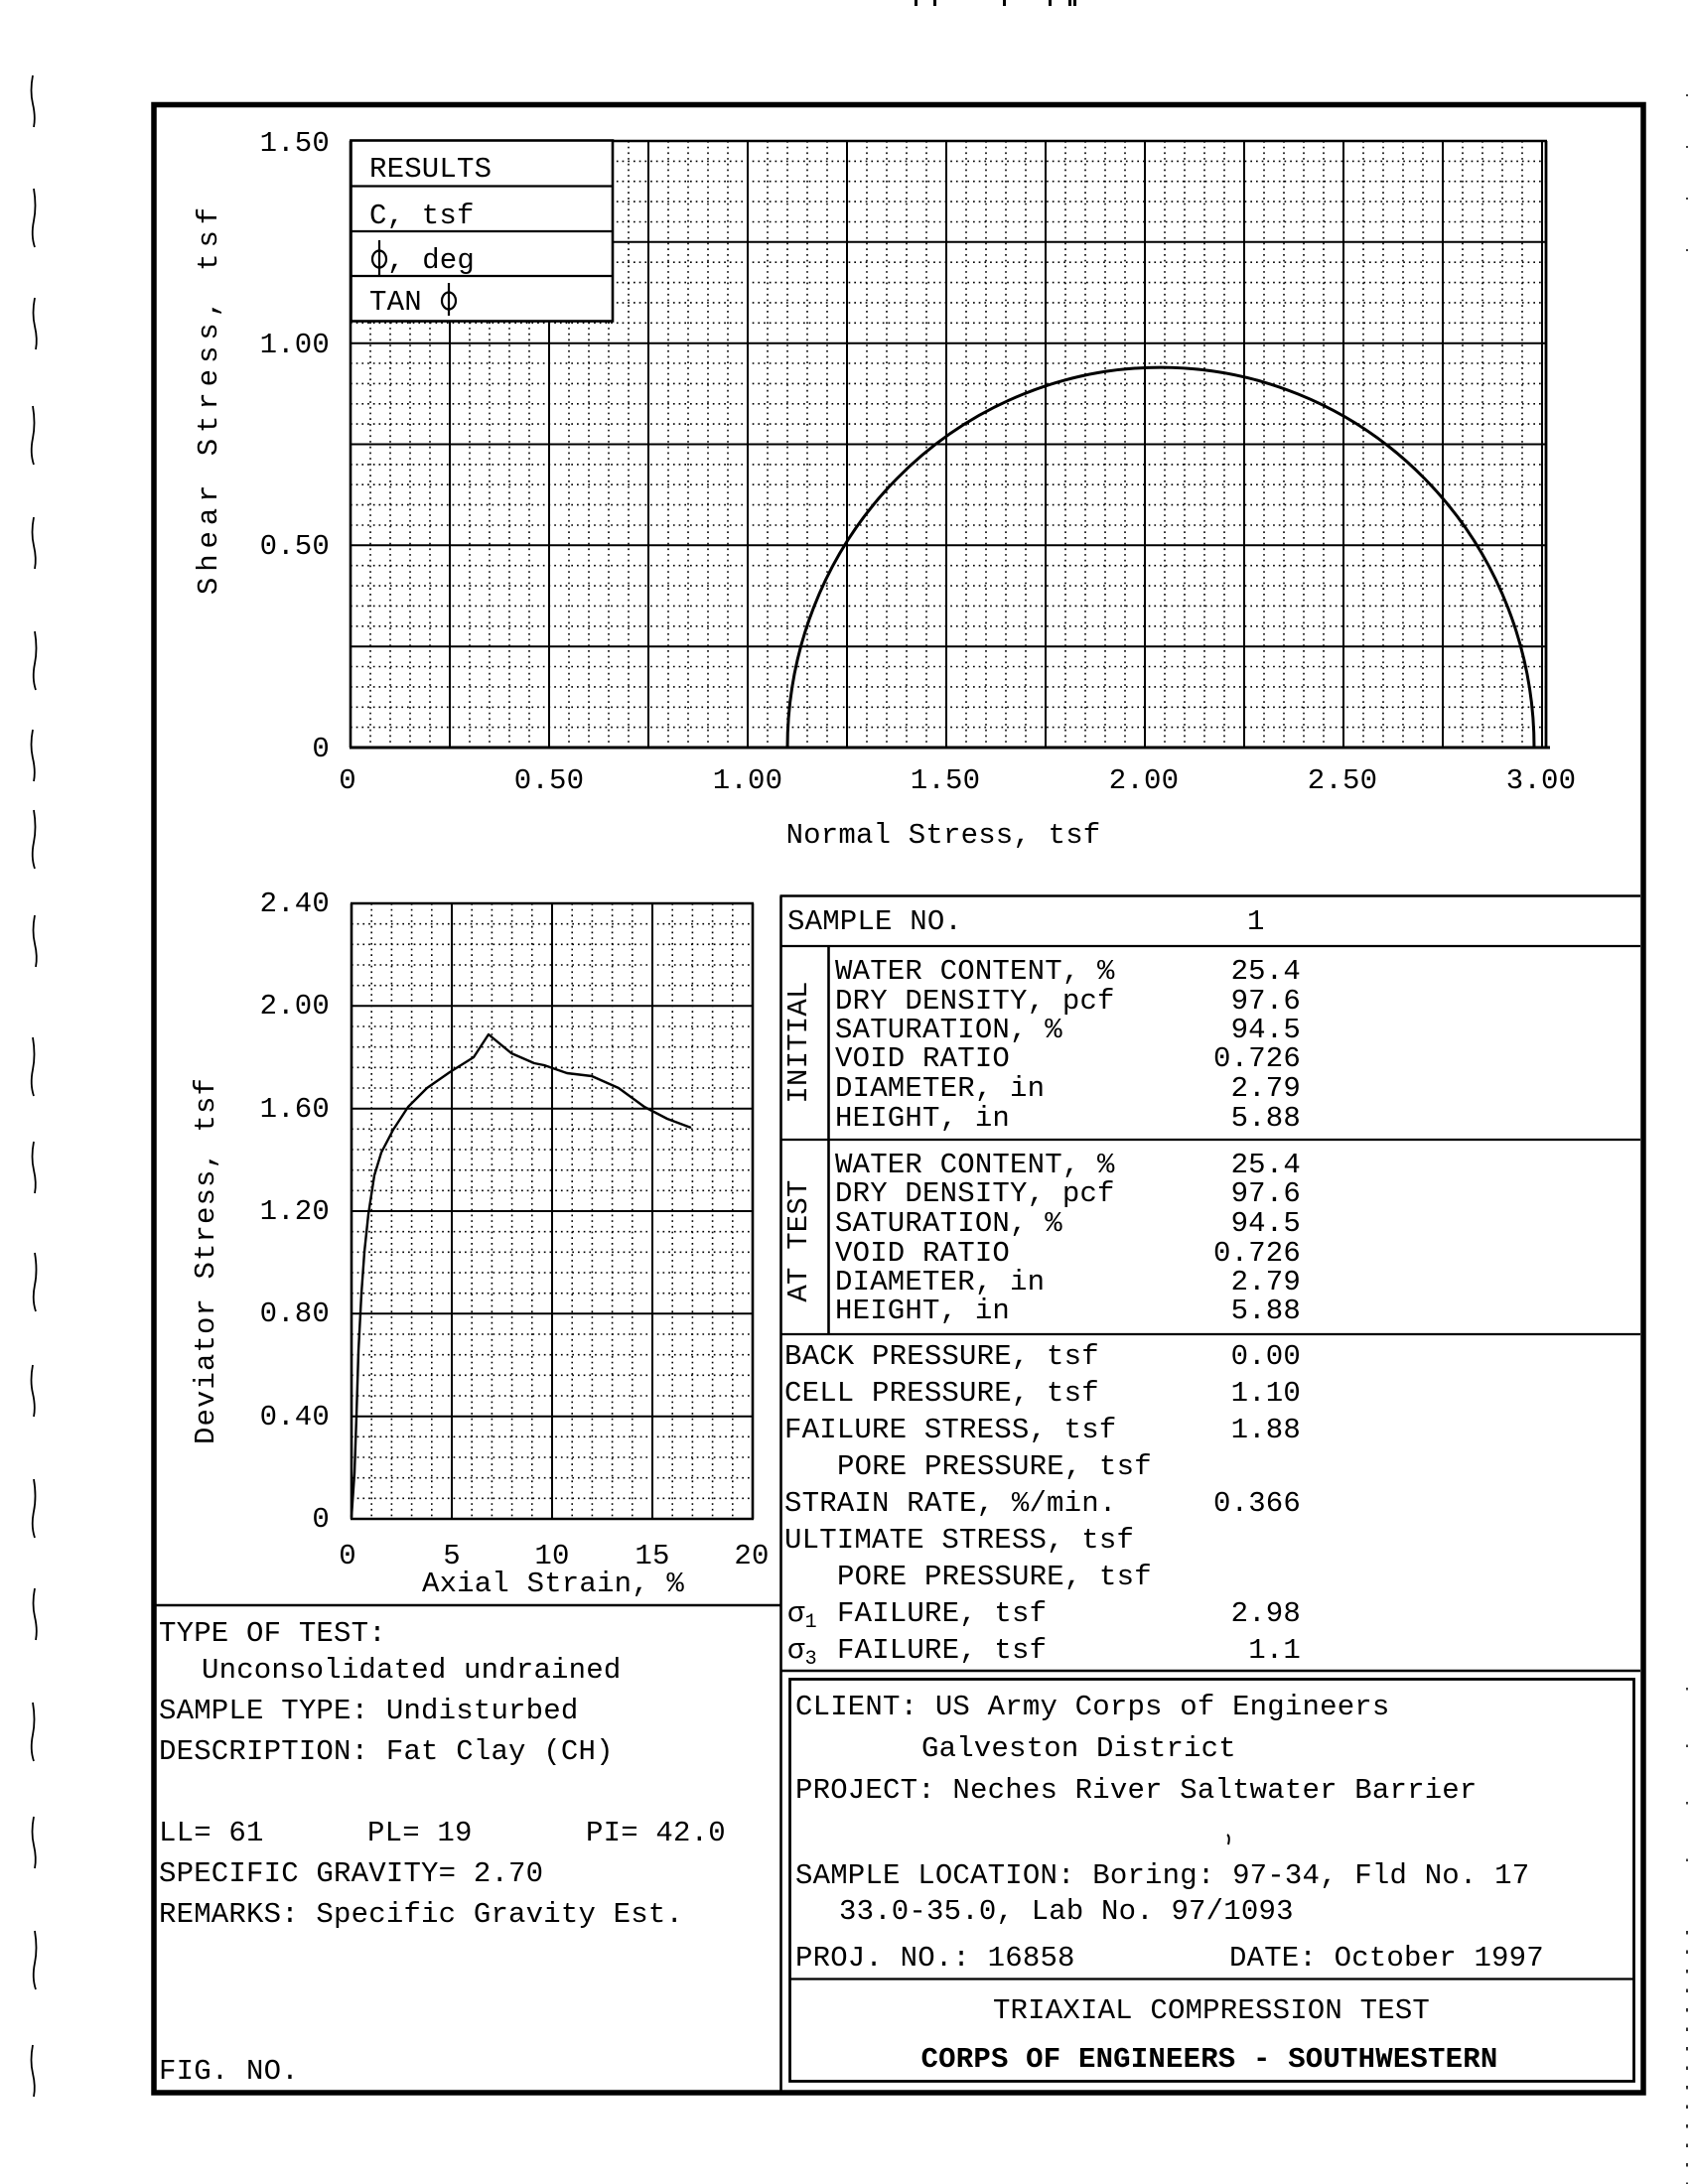  I want to click on svg-text: 10, so click(551, 1556).